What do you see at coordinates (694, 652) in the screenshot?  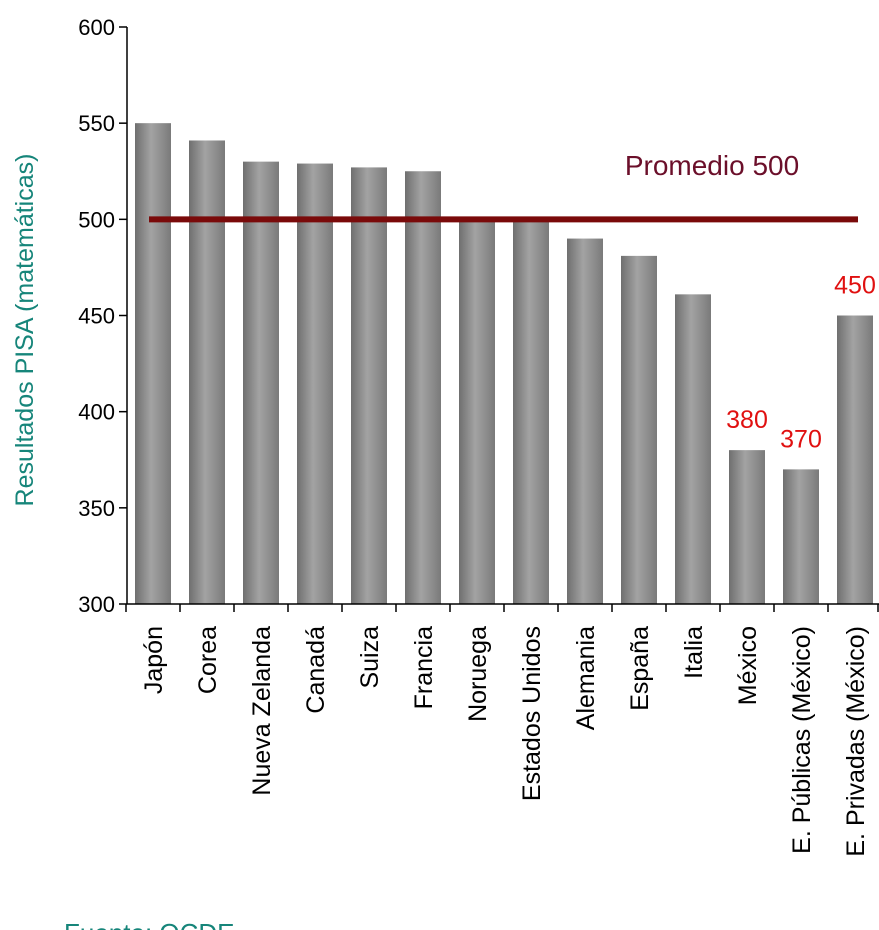 I see `x-tick-label: Italia` at bounding box center [694, 652].